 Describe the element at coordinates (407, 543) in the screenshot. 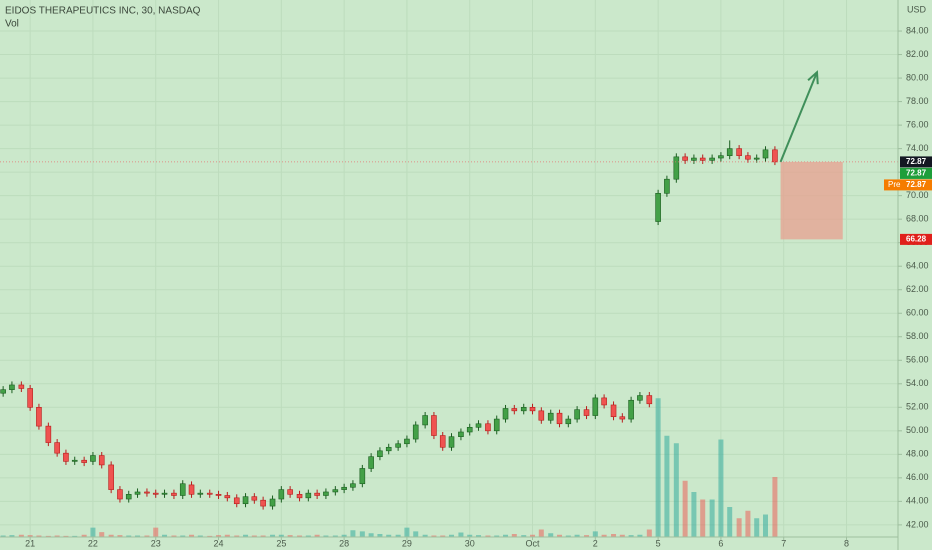

I see `x-tick-label: 29` at that location.